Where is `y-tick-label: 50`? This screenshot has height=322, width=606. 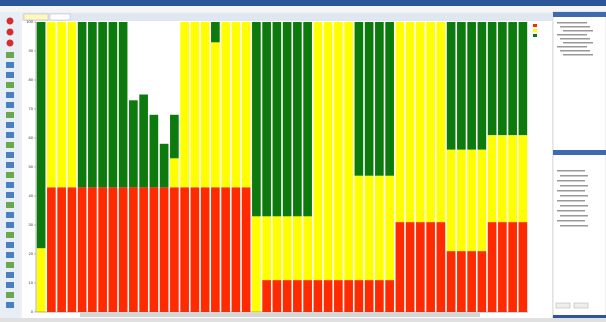
y-tick-label: 50 is located at coordinates (31, 166).